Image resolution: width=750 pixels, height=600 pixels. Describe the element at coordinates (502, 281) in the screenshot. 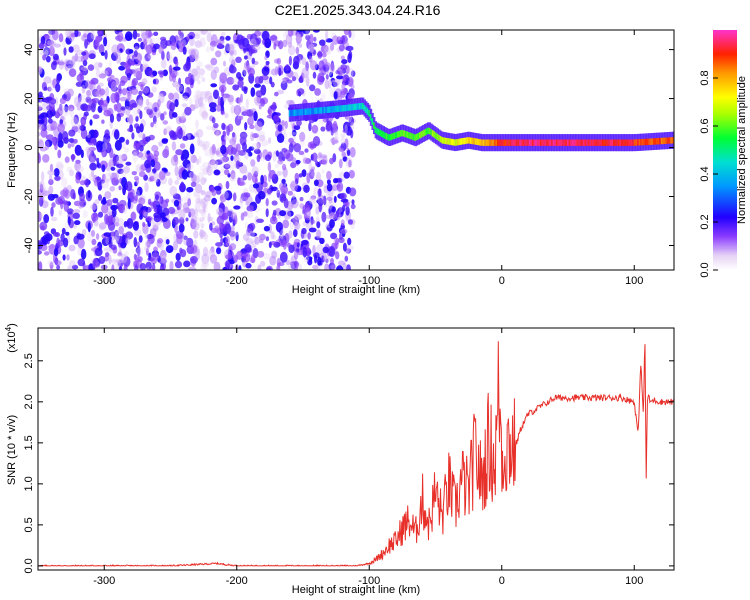

I see `x-tick-label: 0` at that location.